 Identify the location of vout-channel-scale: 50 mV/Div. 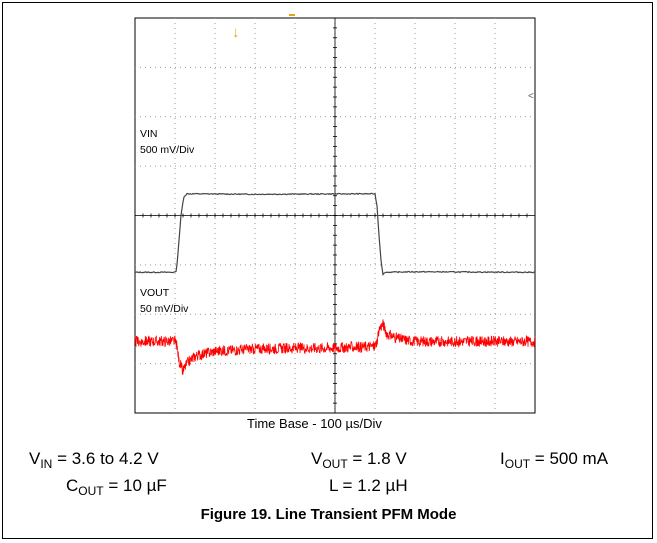
(164, 309).